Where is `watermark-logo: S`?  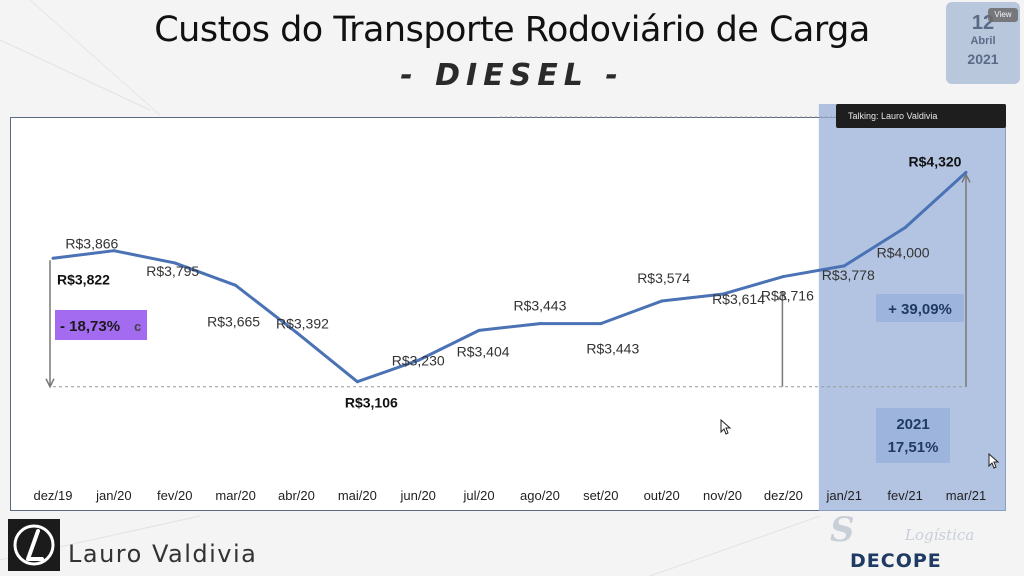
watermark-logo: S is located at coordinates (842, 530).